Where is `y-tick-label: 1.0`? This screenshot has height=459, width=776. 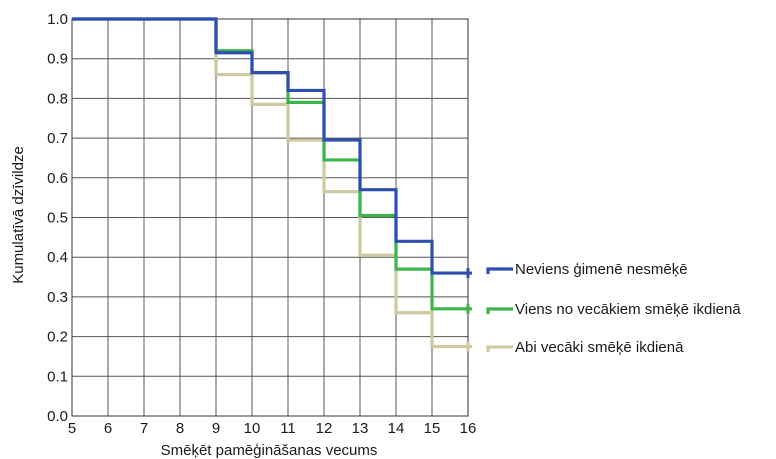 y-tick-label: 1.0 is located at coordinates (57, 19).